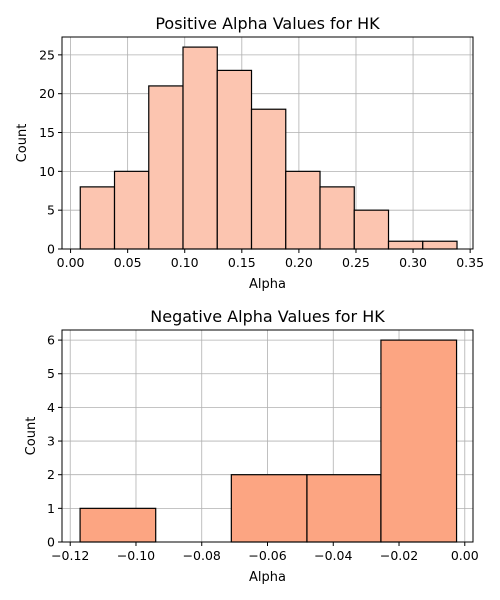 Image resolution: width=500 pixels, height=600 pixels. What do you see at coordinates (242, 262) in the screenshot?
I see `x-tick-label: 0.15` at bounding box center [242, 262].